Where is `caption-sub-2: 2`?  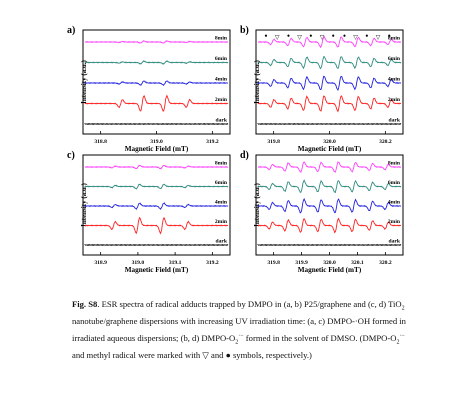
caption-sub-2: 2 is located at coordinates (237, 342).